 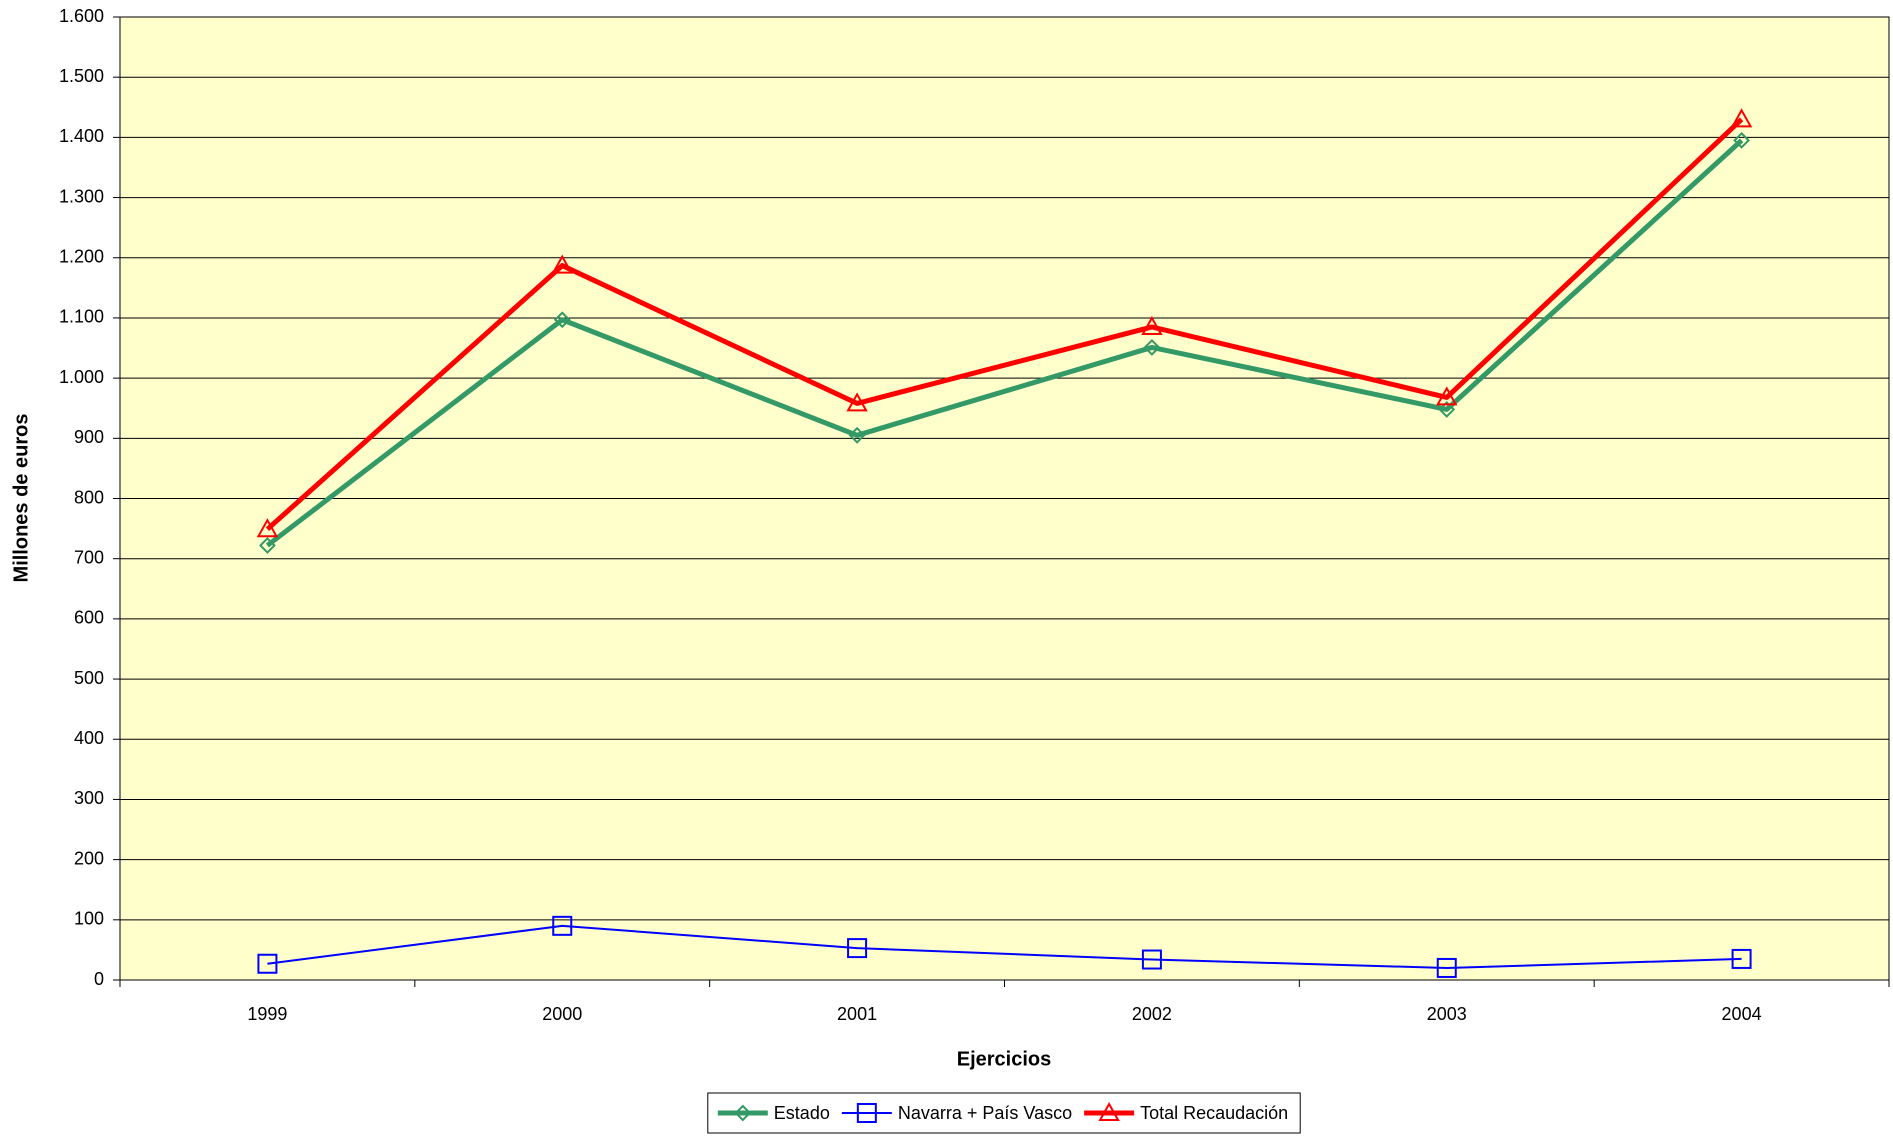 I want to click on y-tick-label: 100, so click(x=89, y=919).